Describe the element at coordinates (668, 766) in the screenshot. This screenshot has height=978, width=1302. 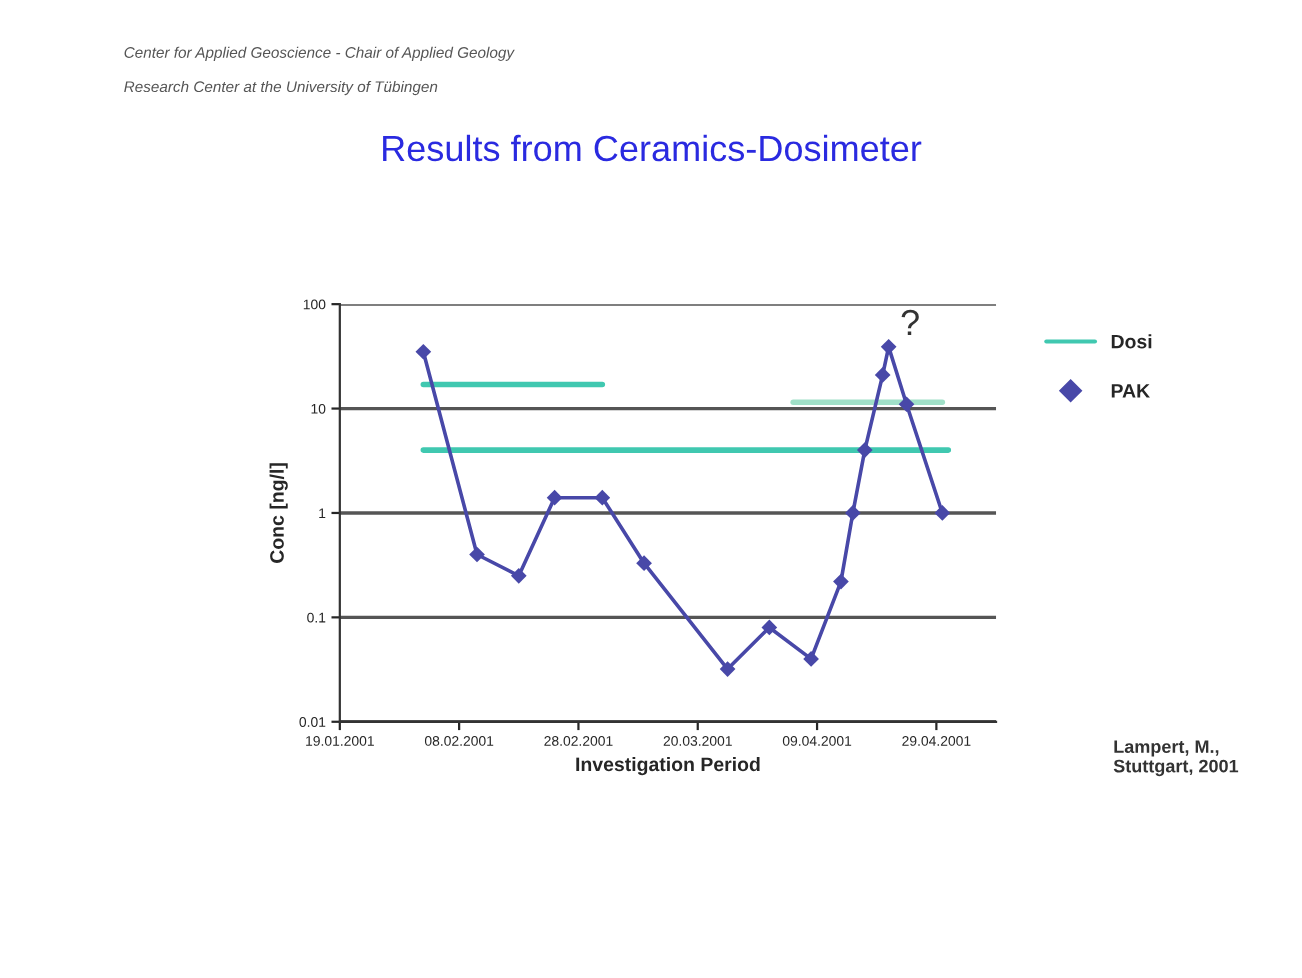
I see `x-axis-title: Investigation Period` at that location.